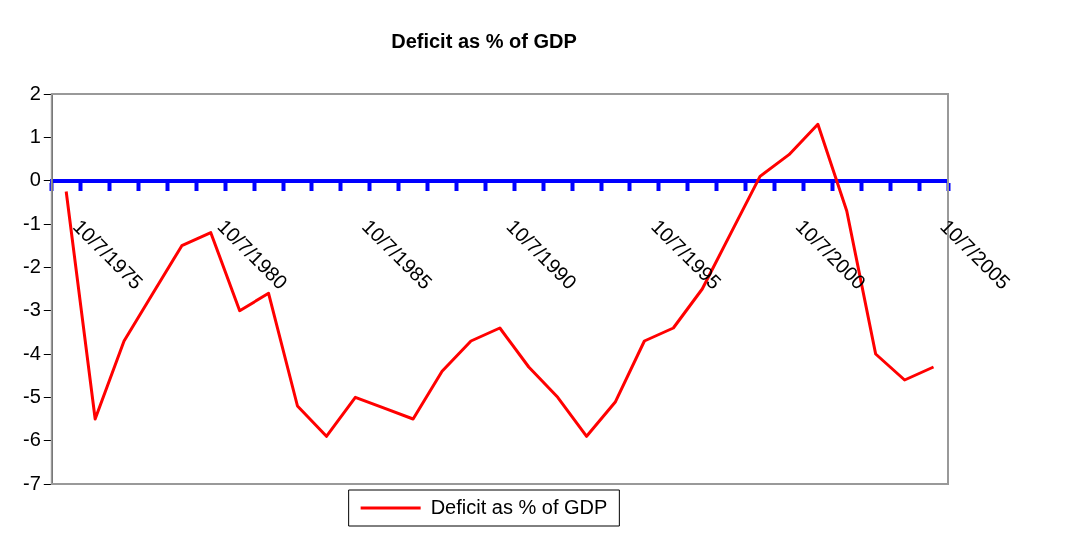  I want to click on y-tick-label: 1, so click(35, 135).